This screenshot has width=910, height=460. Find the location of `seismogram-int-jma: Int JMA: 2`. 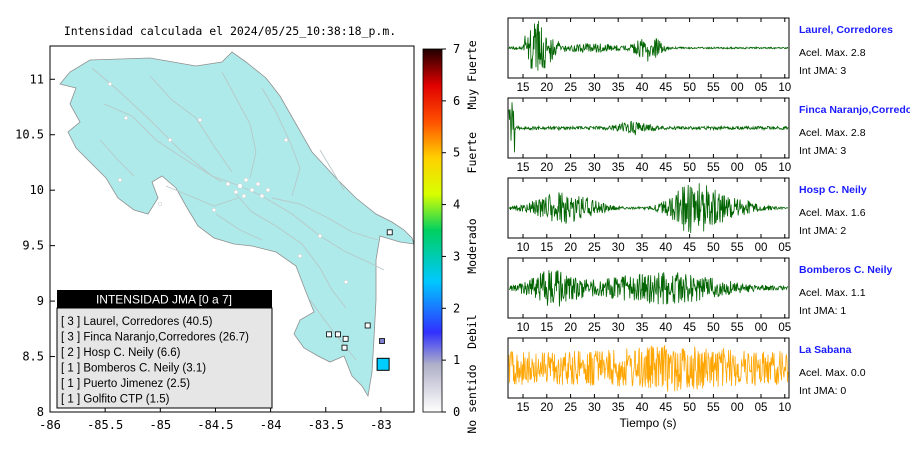

seismogram-int-jma: Int JMA: 2 is located at coordinates (822, 231).